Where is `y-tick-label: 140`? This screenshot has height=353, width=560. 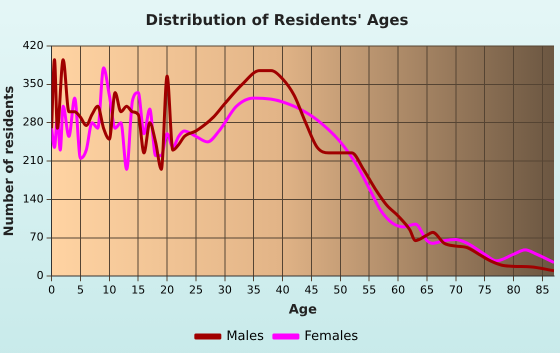
y-tick-label: 140 is located at coordinates (33, 199).